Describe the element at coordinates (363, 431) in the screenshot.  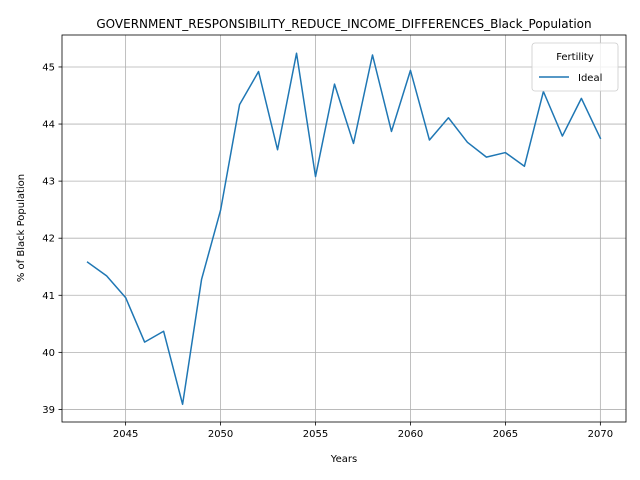
I see `x-axis: 2045 2050 2055 2060 2065 2070` at that location.